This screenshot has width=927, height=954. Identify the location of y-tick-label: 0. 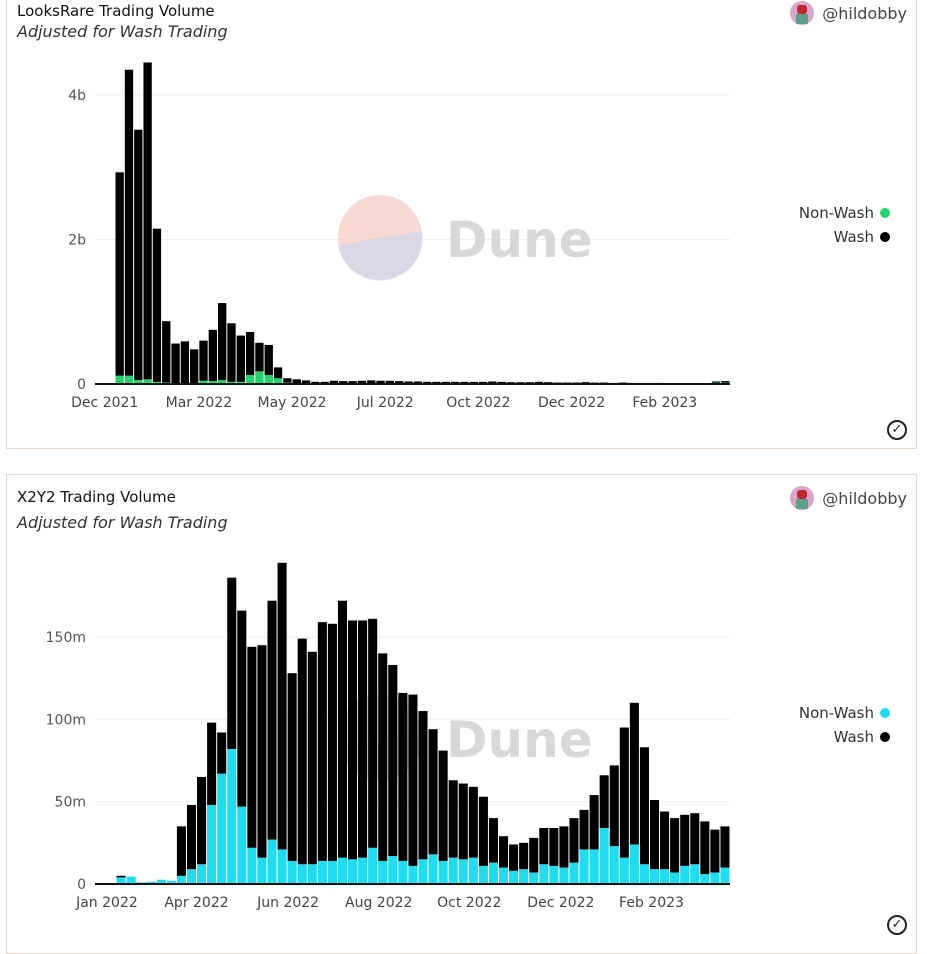
(81, 885).